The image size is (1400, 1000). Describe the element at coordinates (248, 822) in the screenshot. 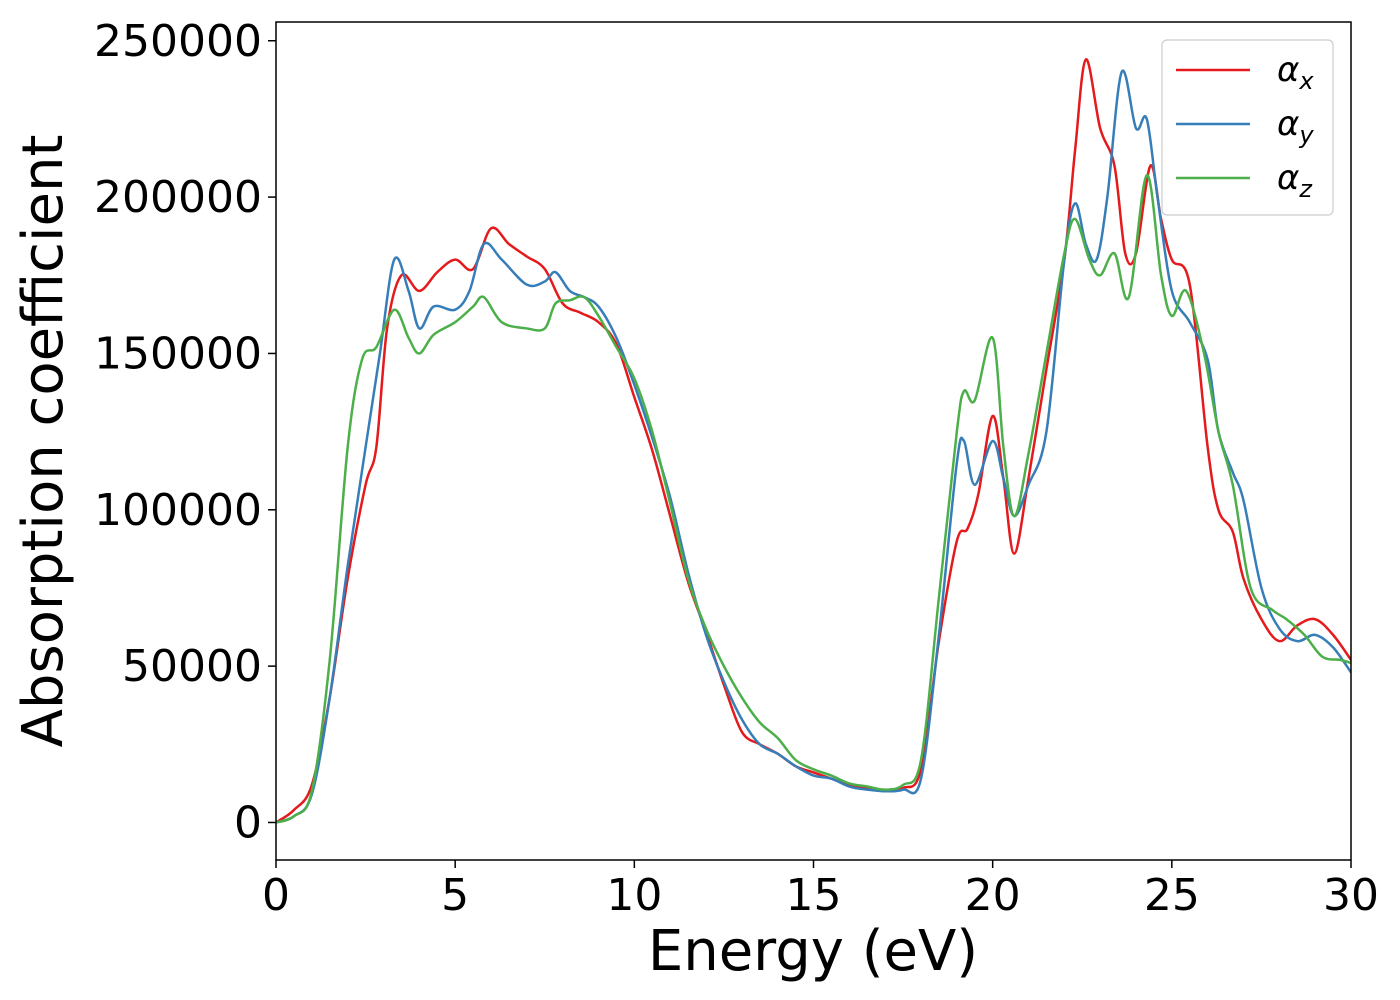

I see `y-tick-label: 0` at that location.